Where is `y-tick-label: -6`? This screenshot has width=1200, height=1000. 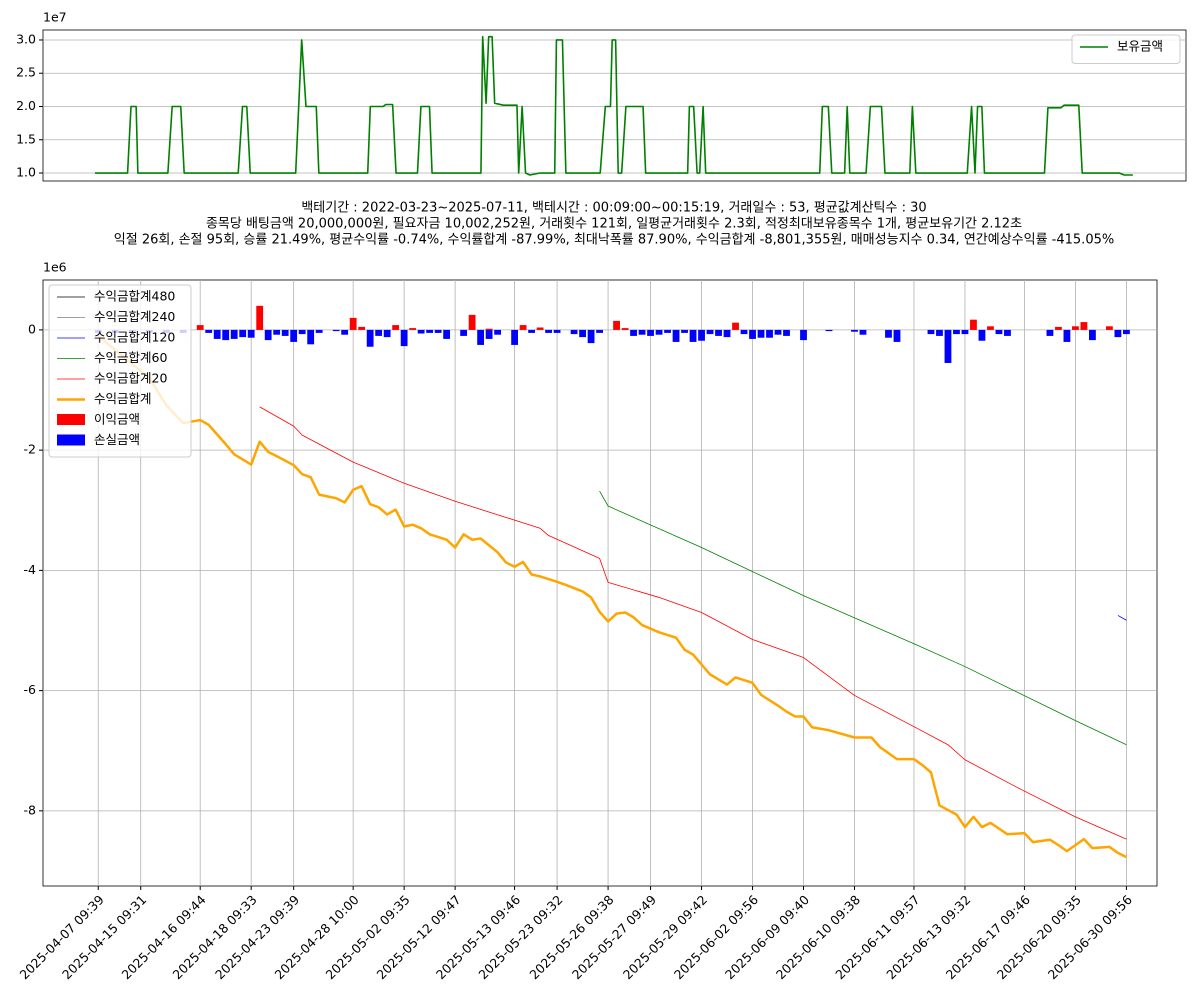
y-tick-label: -6 is located at coordinates (30, 689).